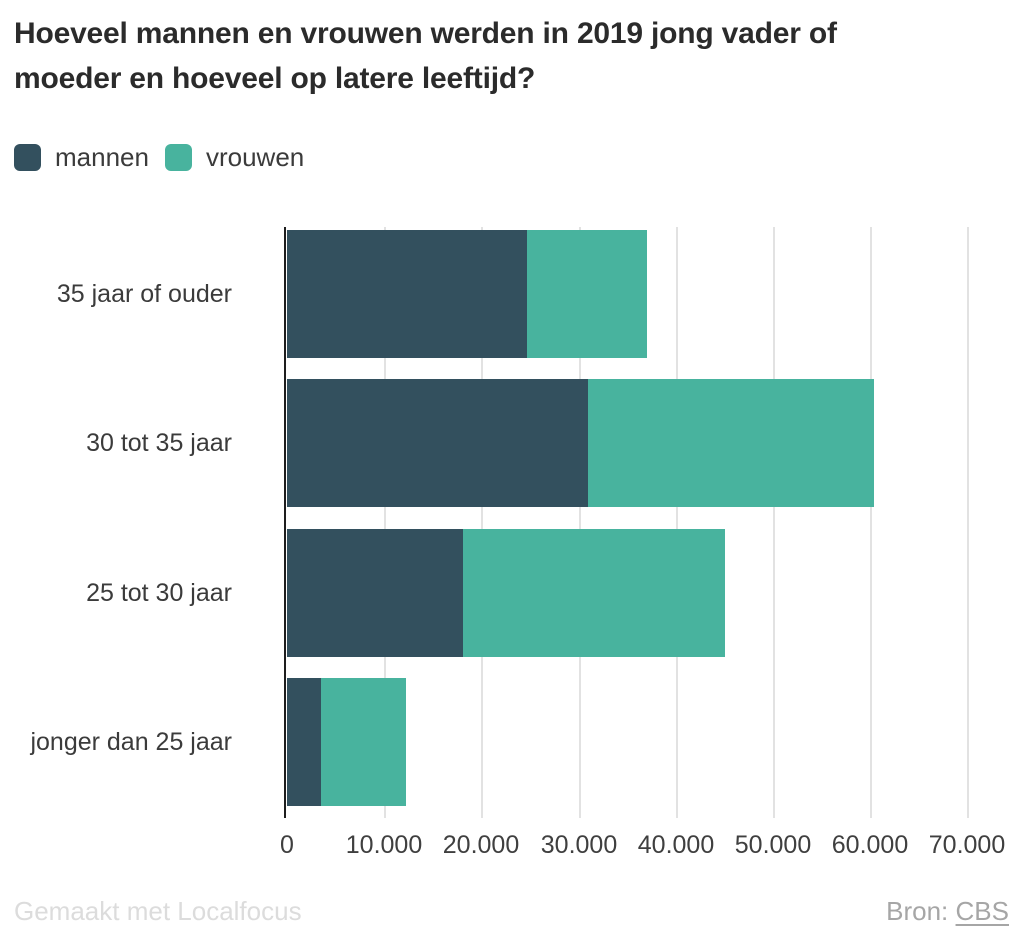 Image resolution: width=1023 pixels, height=938 pixels. I want to click on legend-swatch-vrouwen, so click(178, 157).